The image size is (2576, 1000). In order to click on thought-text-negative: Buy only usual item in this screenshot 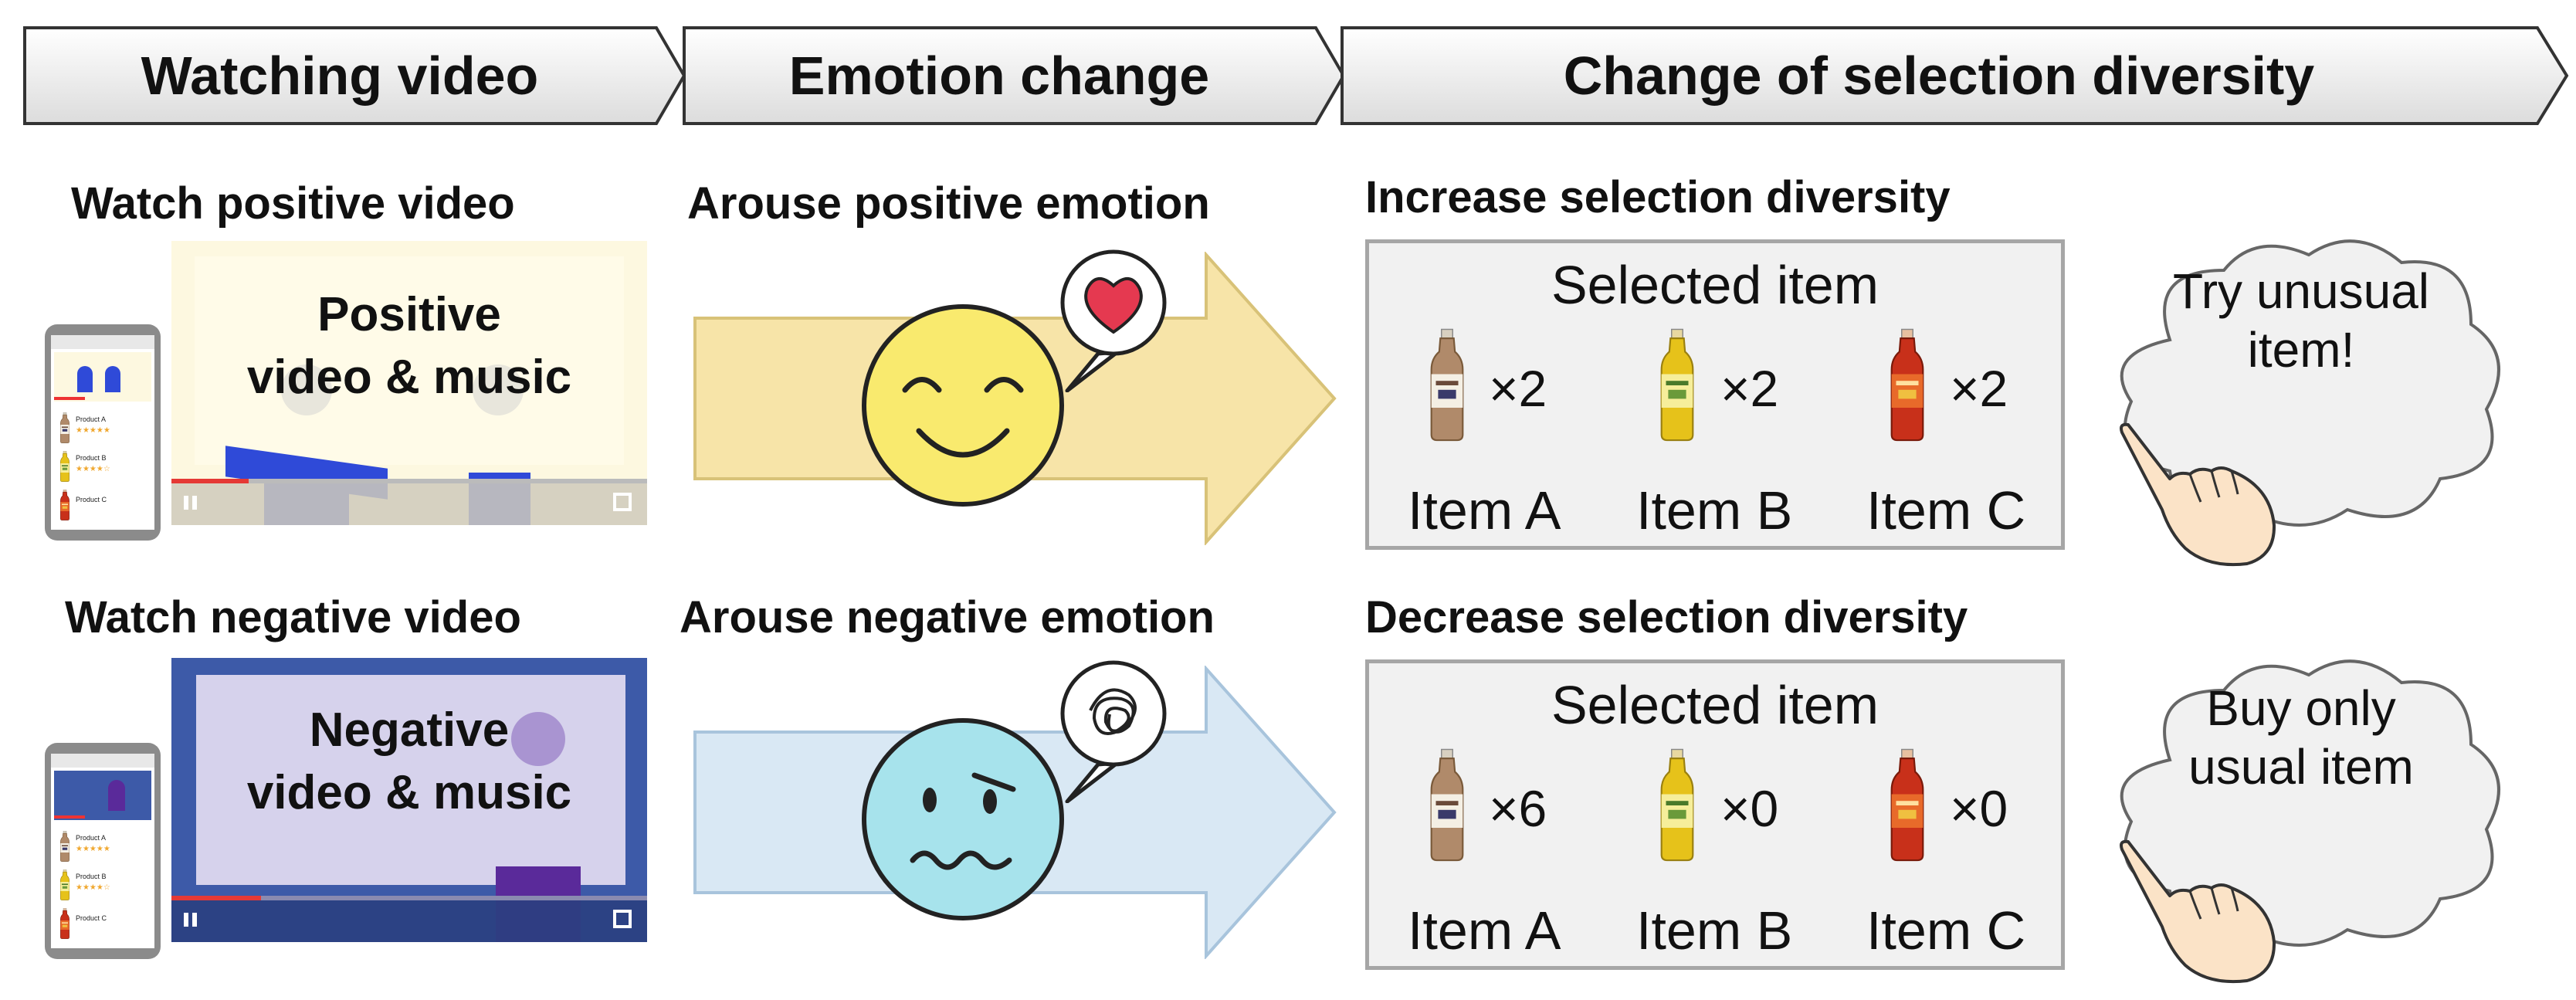, I will do `click(2301, 738)`.